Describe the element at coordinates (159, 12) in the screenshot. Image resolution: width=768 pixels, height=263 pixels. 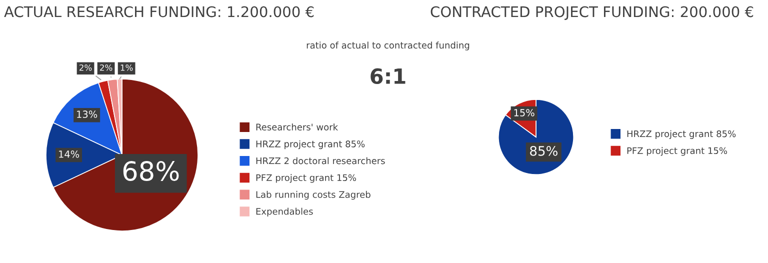
I see `chart-title: ACTUAL RESEARCH FUNDING: 1.200.000 €` at that location.